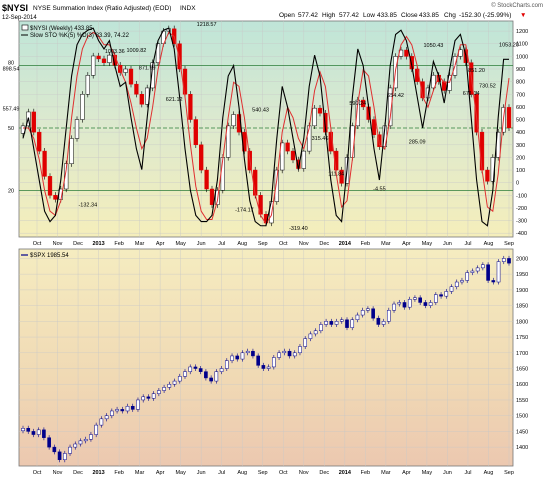 The height and width of the screenshot is (480, 545). What do you see at coordinates (522, 259) in the screenshot?
I see `spx-y-tick-label: 2000` at bounding box center [522, 259].